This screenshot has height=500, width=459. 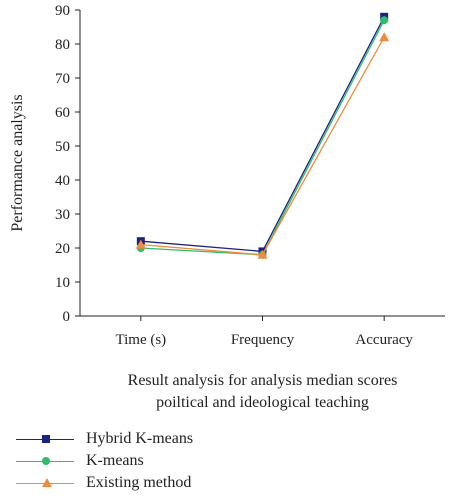 I want to click on y-axis-label: Performance analysis, so click(x=17, y=162).